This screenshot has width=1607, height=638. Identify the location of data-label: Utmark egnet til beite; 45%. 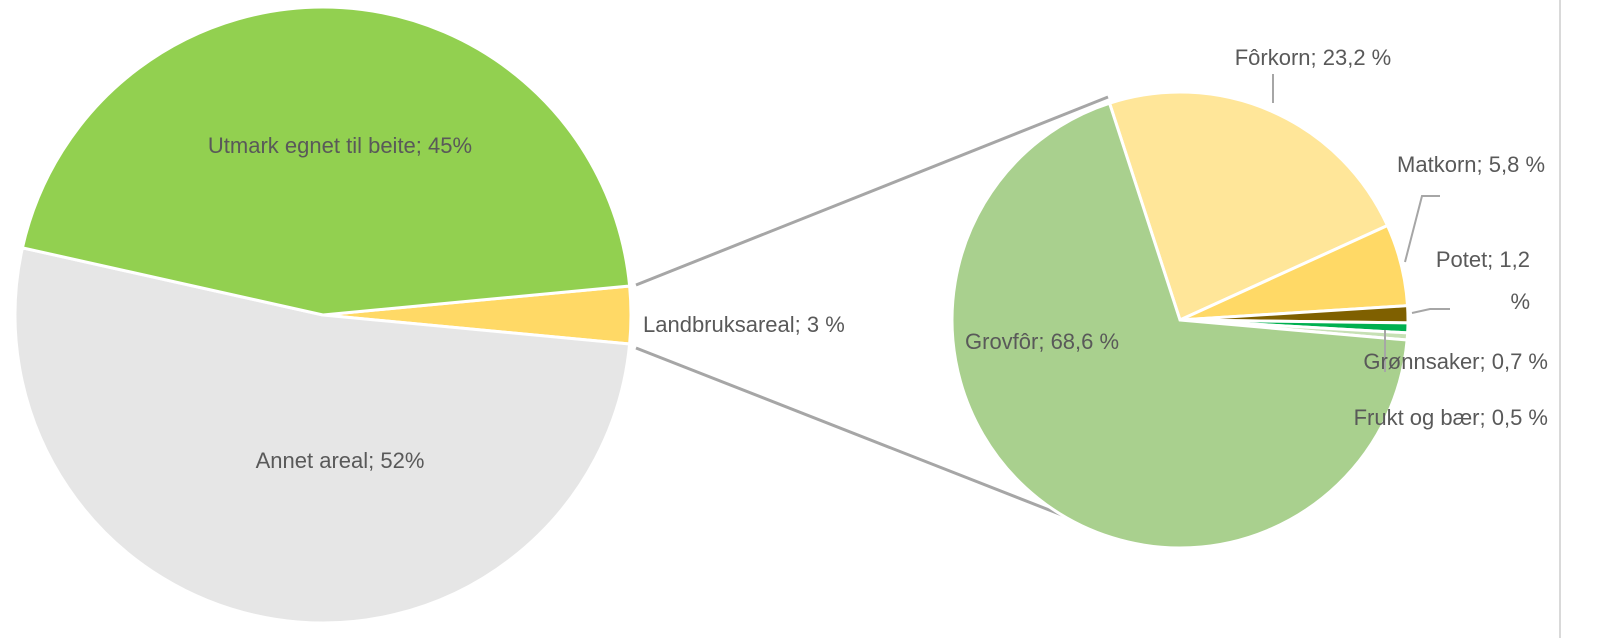
(340, 145).